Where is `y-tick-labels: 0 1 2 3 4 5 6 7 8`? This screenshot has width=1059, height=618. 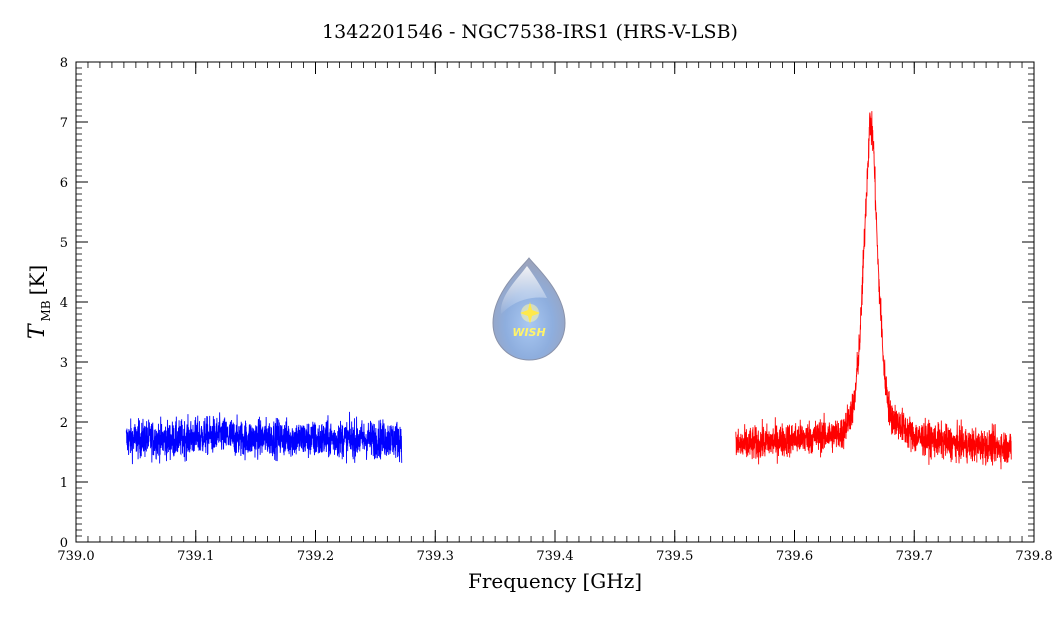
y-tick-labels: 0 1 2 3 4 5 6 7 8 is located at coordinates (64, 303).